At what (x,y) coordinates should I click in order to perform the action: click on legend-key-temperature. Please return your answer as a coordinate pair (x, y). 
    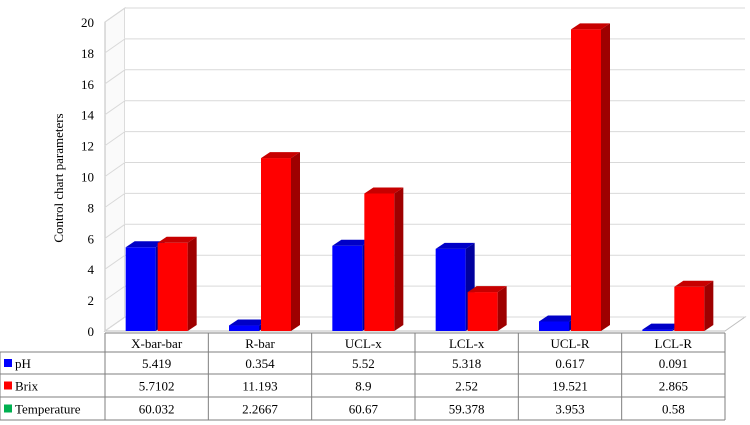
    Looking at the image, I should click on (8, 408).